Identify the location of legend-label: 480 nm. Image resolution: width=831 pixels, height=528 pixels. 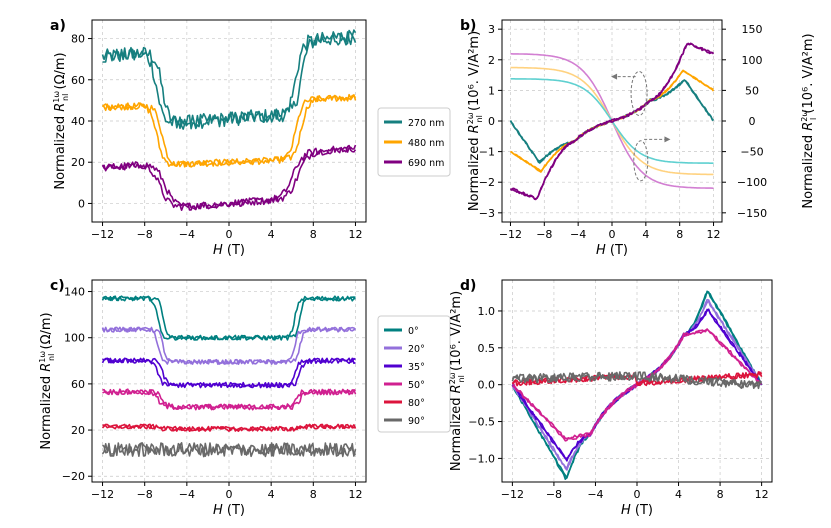
(426, 143).